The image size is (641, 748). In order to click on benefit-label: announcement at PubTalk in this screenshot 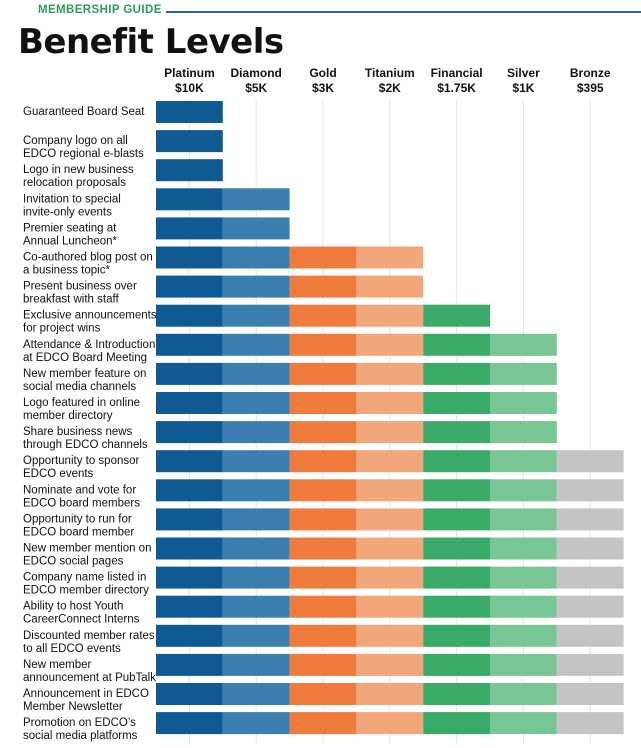, I will do `click(89, 678)`.